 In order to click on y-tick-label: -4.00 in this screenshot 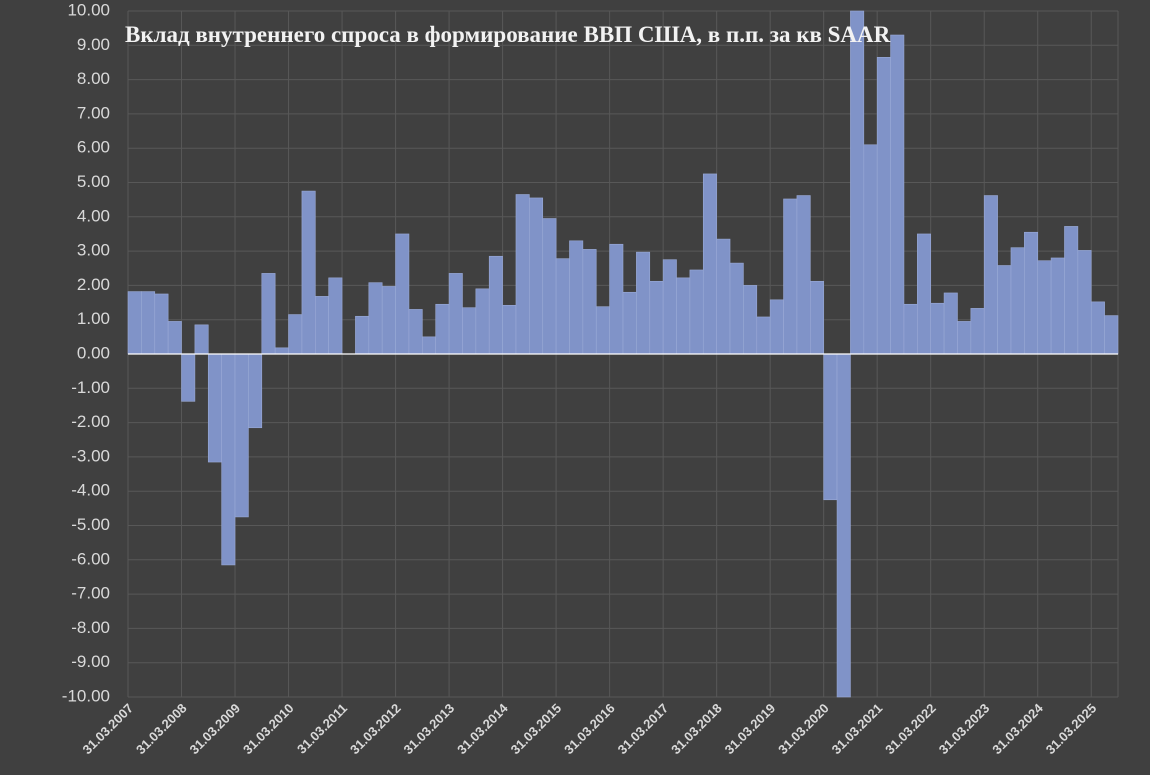, I will do `click(90, 490)`.